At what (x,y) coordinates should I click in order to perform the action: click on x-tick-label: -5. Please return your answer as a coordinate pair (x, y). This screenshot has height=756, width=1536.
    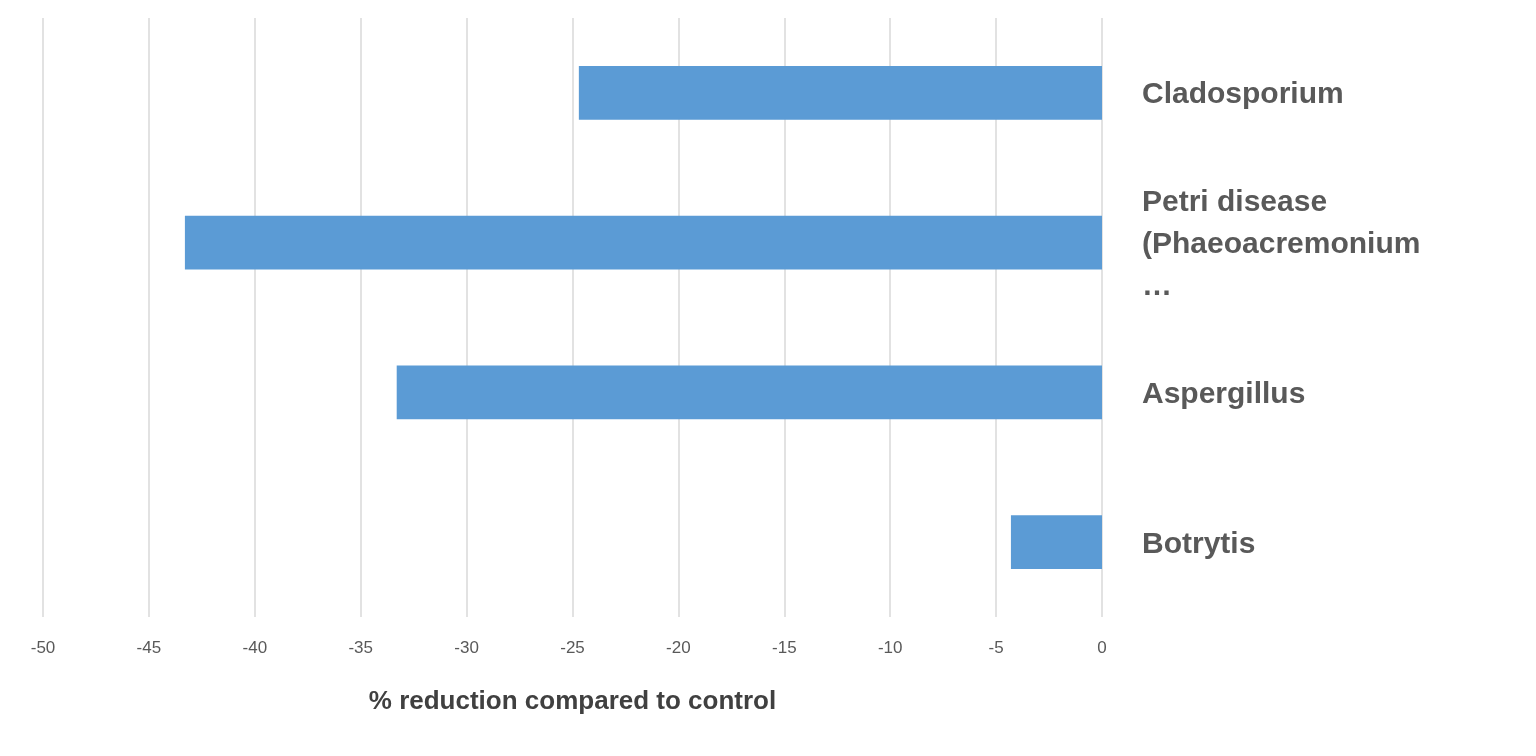
    Looking at the image, I should click on (996, 647).